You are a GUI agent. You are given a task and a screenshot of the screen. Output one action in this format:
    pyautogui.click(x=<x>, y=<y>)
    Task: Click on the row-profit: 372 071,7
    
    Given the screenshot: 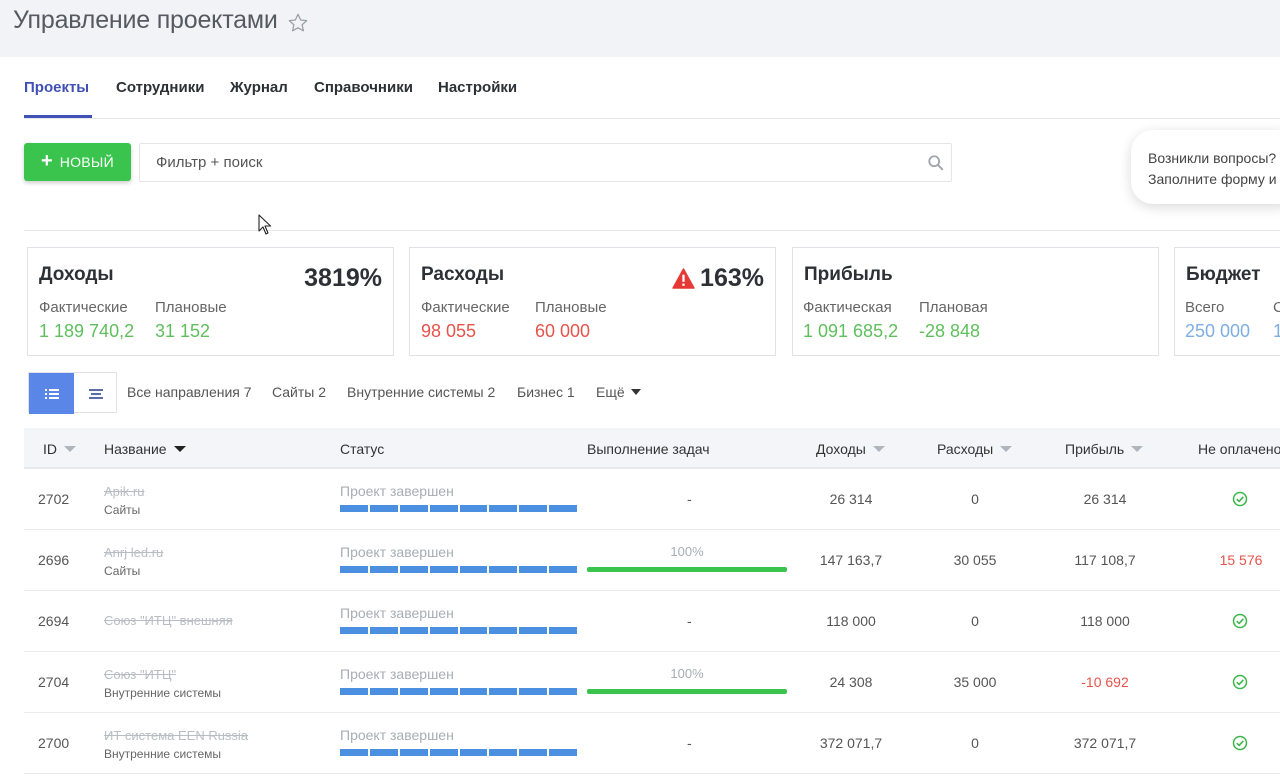 What is the action you would take?
    pyautogui.click(x=1105, y=743)
    